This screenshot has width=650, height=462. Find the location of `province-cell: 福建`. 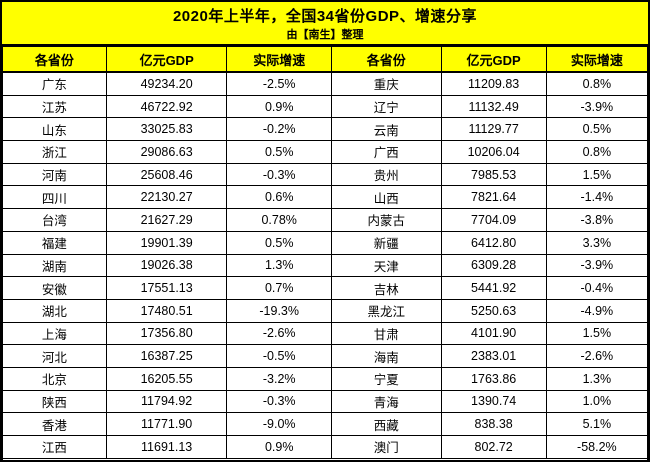

province-cell: 福建 is located at coordinates (54, 242).